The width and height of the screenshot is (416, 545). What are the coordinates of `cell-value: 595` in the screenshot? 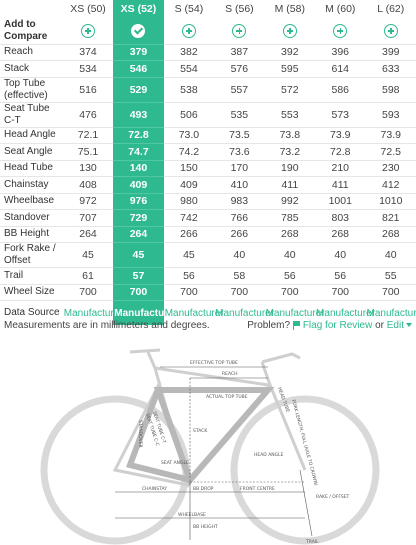 It's located at (290, 69).